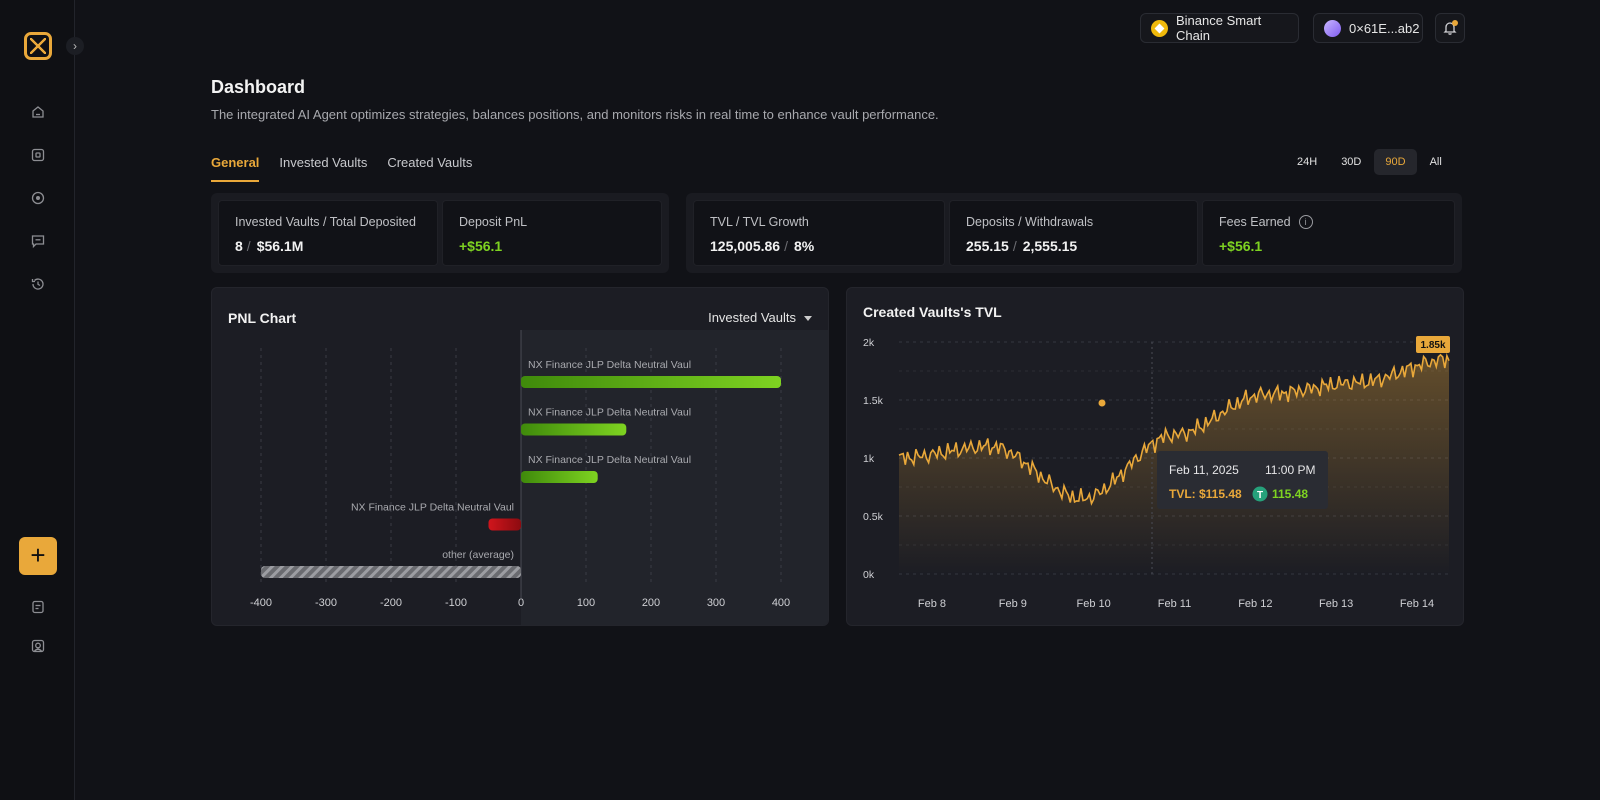 The width and height of the screenshot is (1600, 800). I want to click on pnl-filter-dropdown: Invested Vaults, so click(760, 317).